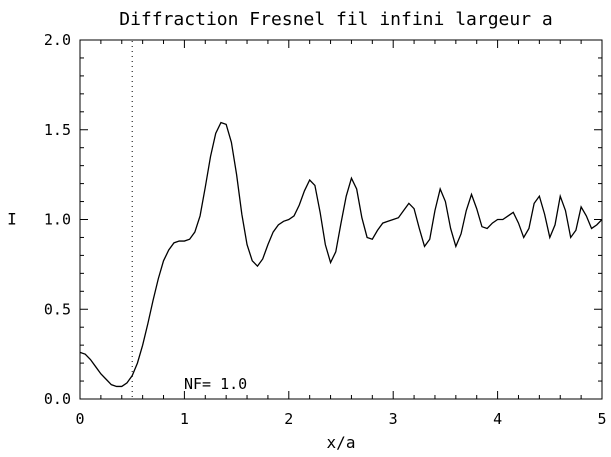  What do you see at coordinates (335, 19) in the screenshot?
I see `chart-title: Diffraction Fresnel fil infini largeur a` at bounding box center [335, 19].